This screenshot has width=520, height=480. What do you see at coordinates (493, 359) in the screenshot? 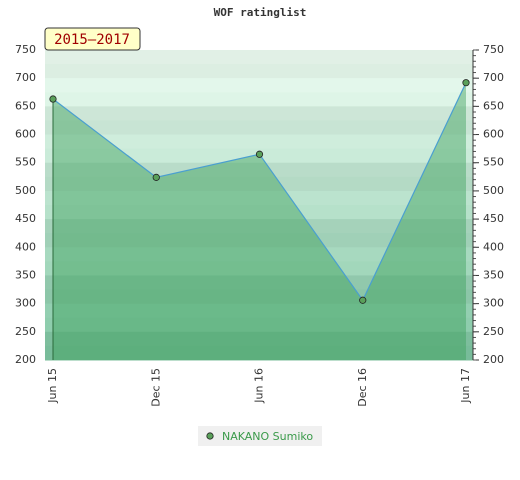
I see `y2-tick-label: 200` at bounding box center [493, 359].